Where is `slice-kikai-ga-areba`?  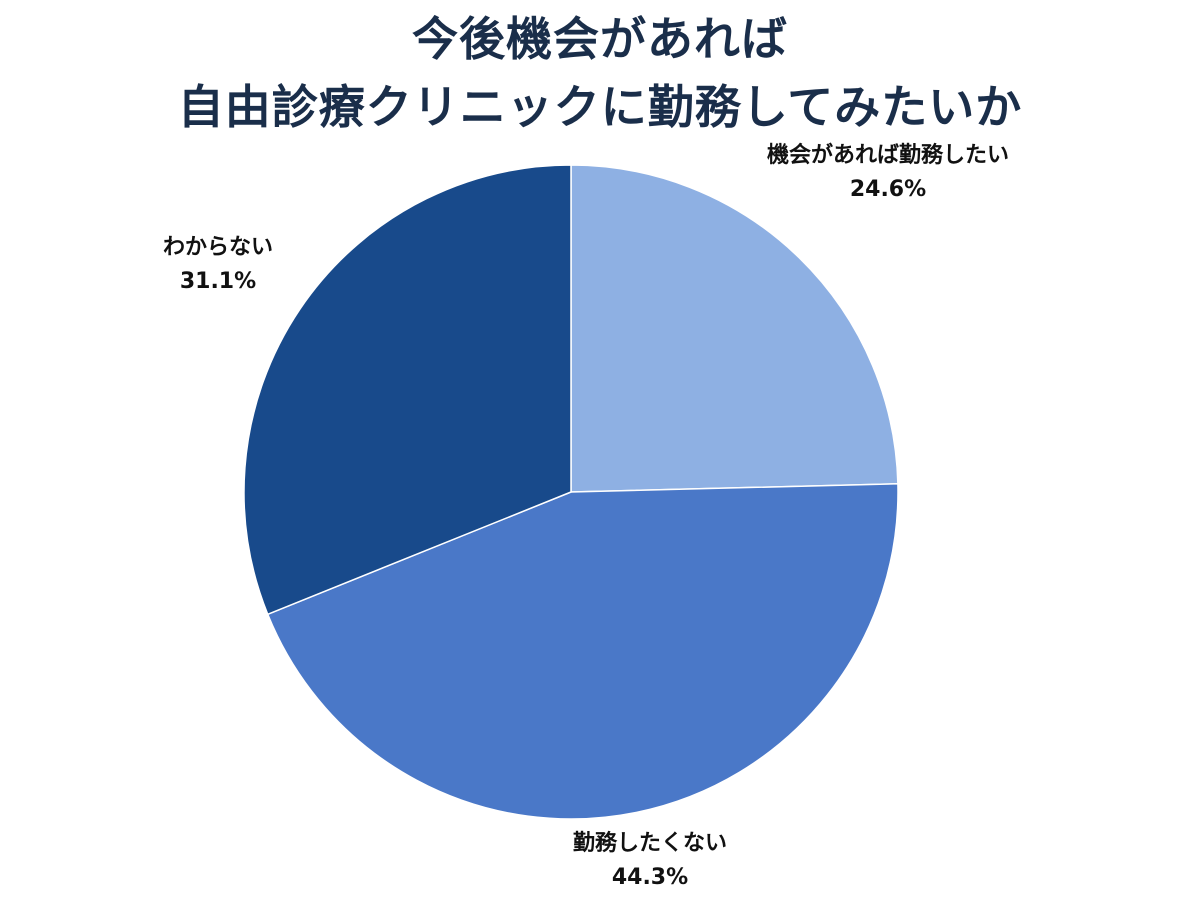
slice-kikai-ga-areba is located at coordinates (734, 328).